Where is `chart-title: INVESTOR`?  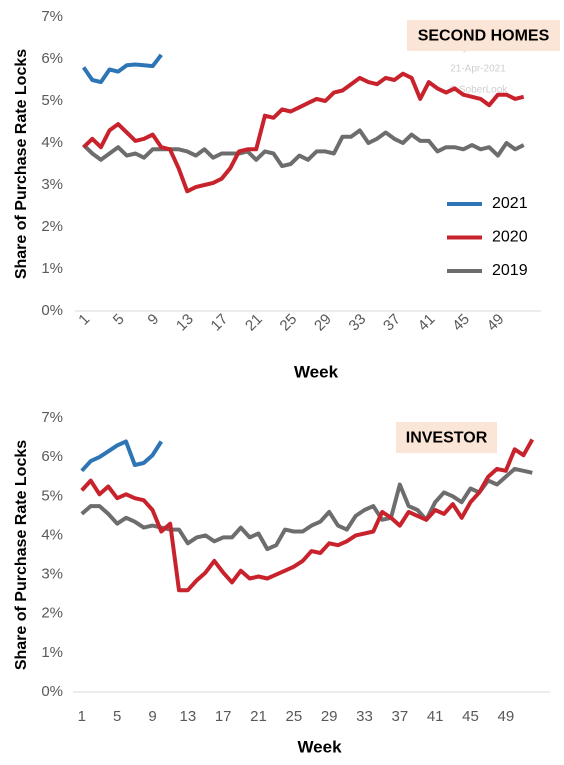
chart-title: INVESTOR is located at coordinates (447, 438).